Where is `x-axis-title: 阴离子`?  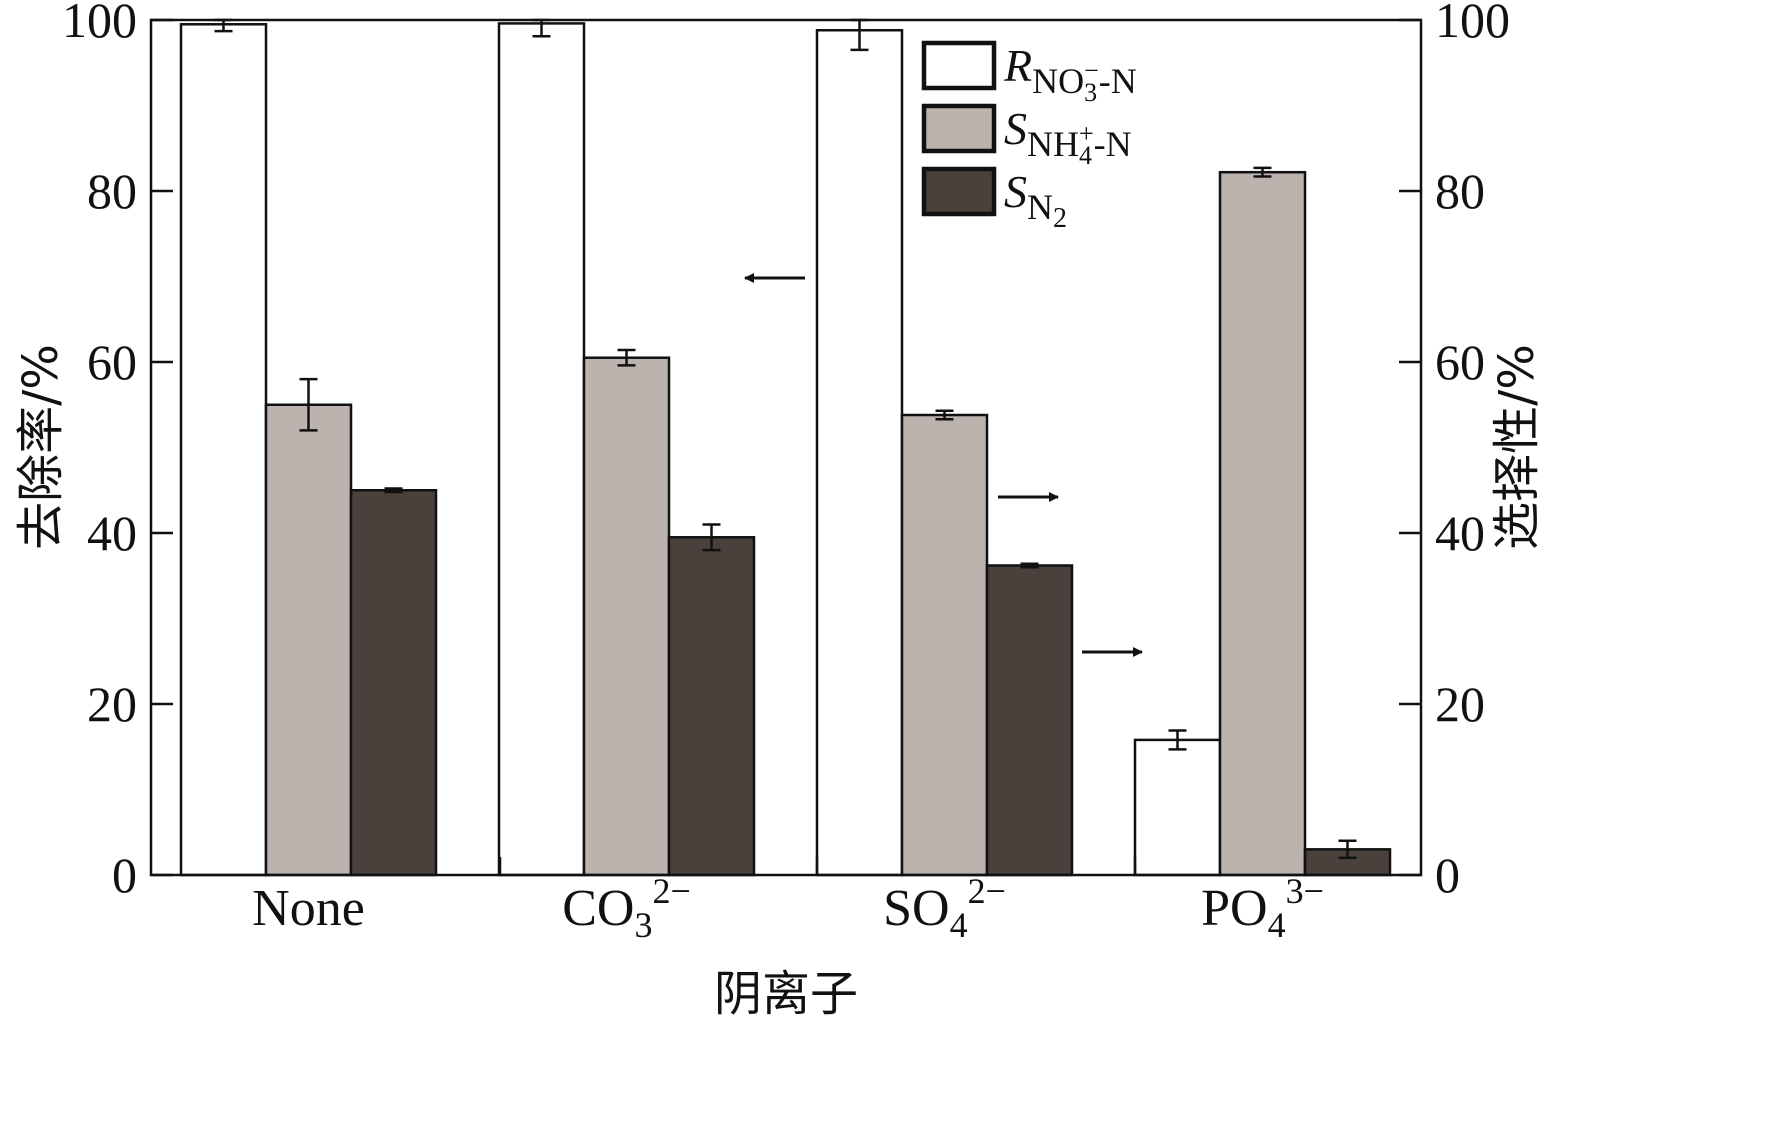 x-axis-title: 阴离子 is located at coordinates (786, 994).